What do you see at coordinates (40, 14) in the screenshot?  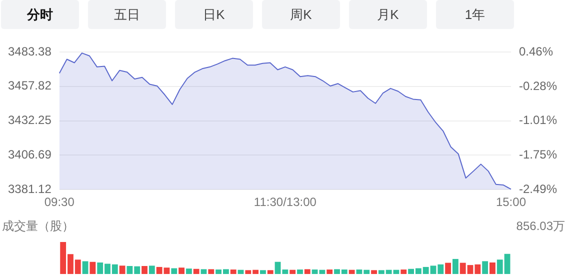 I see `text: 分时` at bounding box center [40, 14].